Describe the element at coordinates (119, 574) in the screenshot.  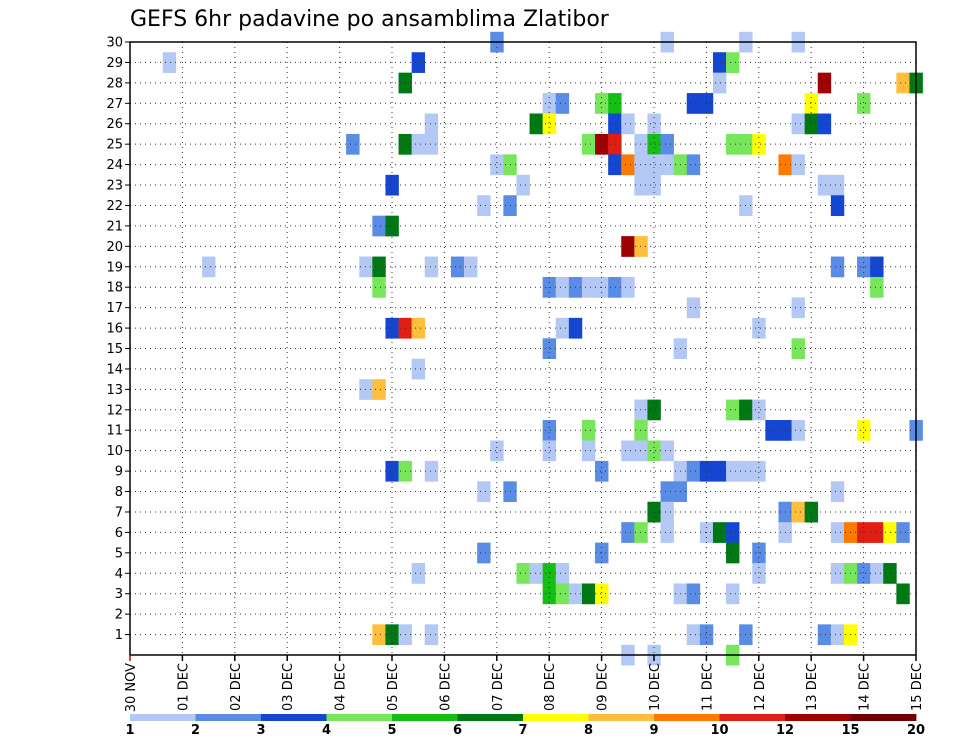
I see `y-tick-label: 4` at that location.